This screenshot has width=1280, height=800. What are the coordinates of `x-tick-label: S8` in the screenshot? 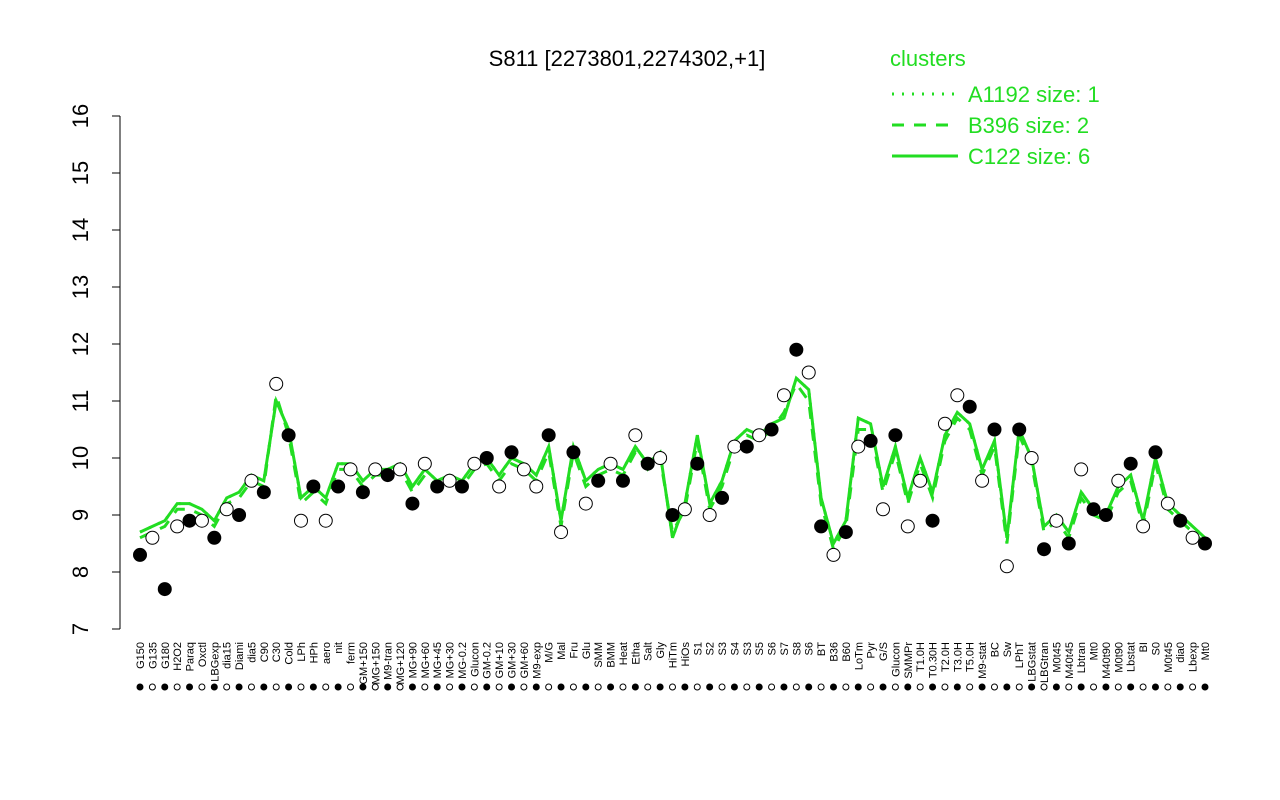 It's located at (797, 648).